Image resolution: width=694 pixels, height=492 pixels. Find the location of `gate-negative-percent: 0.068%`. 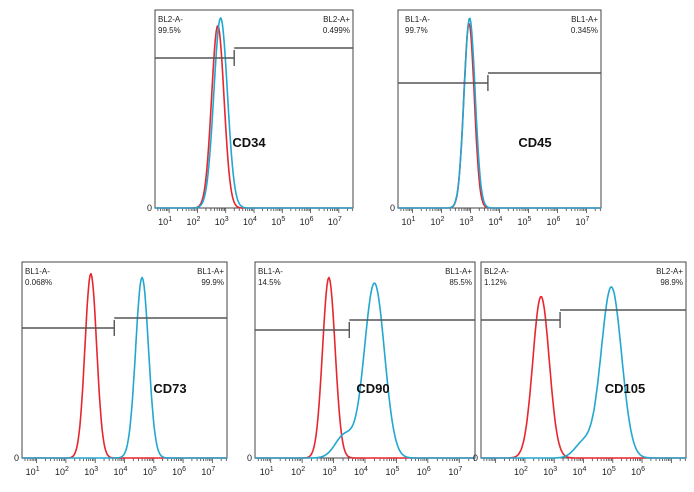

gate-negative-percent: 0.068% is located at coordinates (38, 282).